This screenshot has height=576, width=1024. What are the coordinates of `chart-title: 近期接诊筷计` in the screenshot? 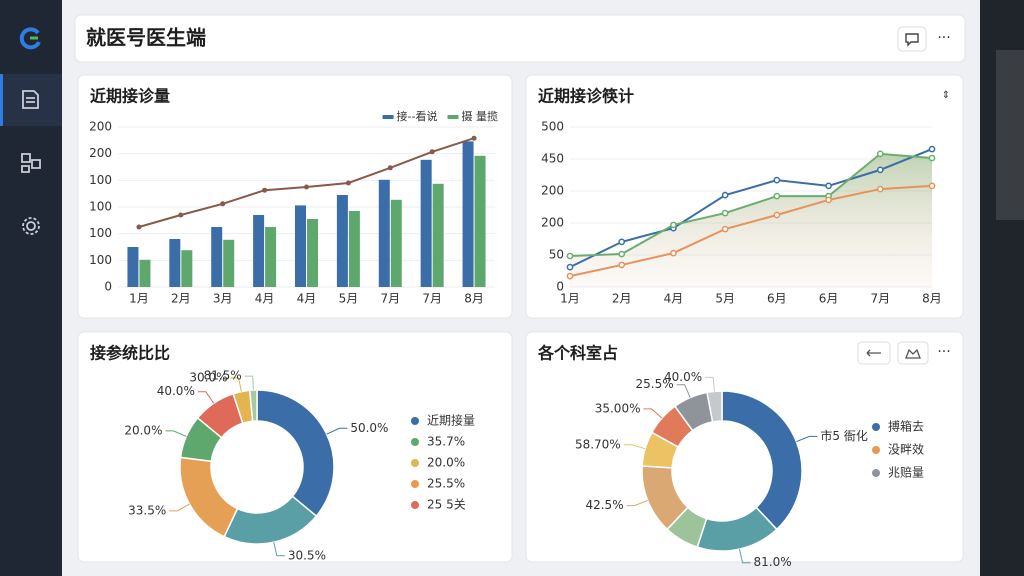 It's located at (586, 96).